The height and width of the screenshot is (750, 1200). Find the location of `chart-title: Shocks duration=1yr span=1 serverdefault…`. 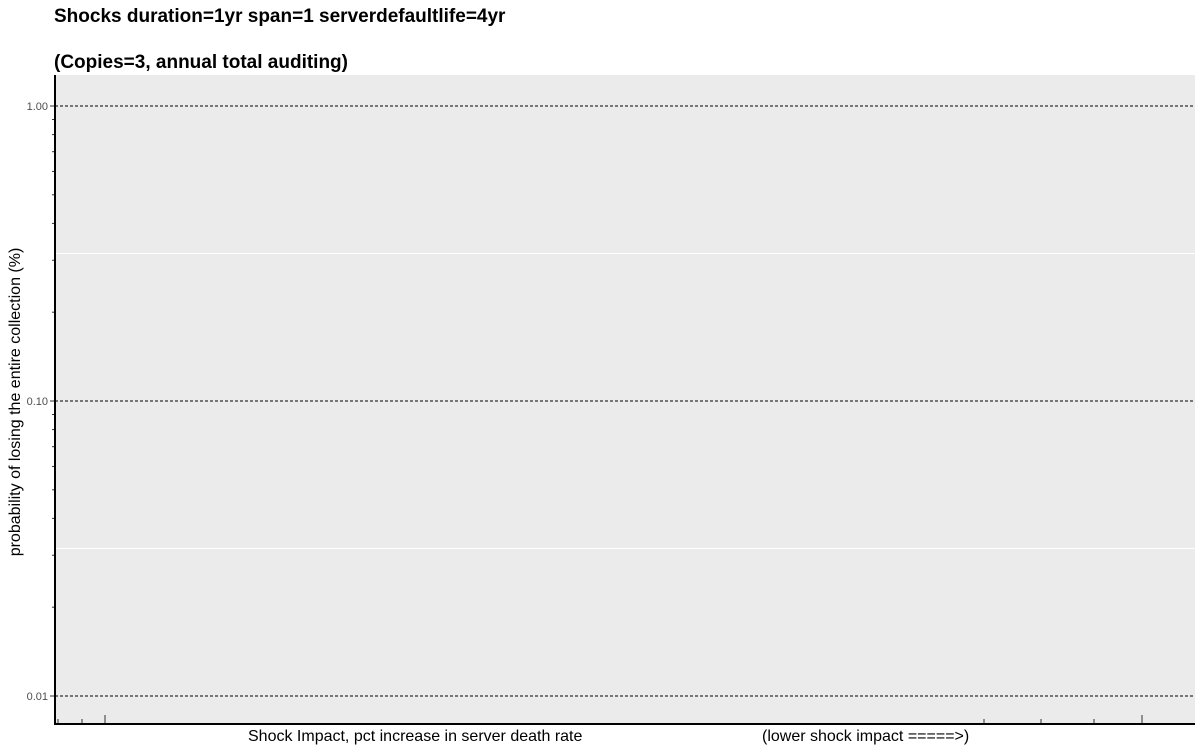

chart-title: Shocks duration=1yr span=1 serverdefault… is located at coordinates (280, 16).